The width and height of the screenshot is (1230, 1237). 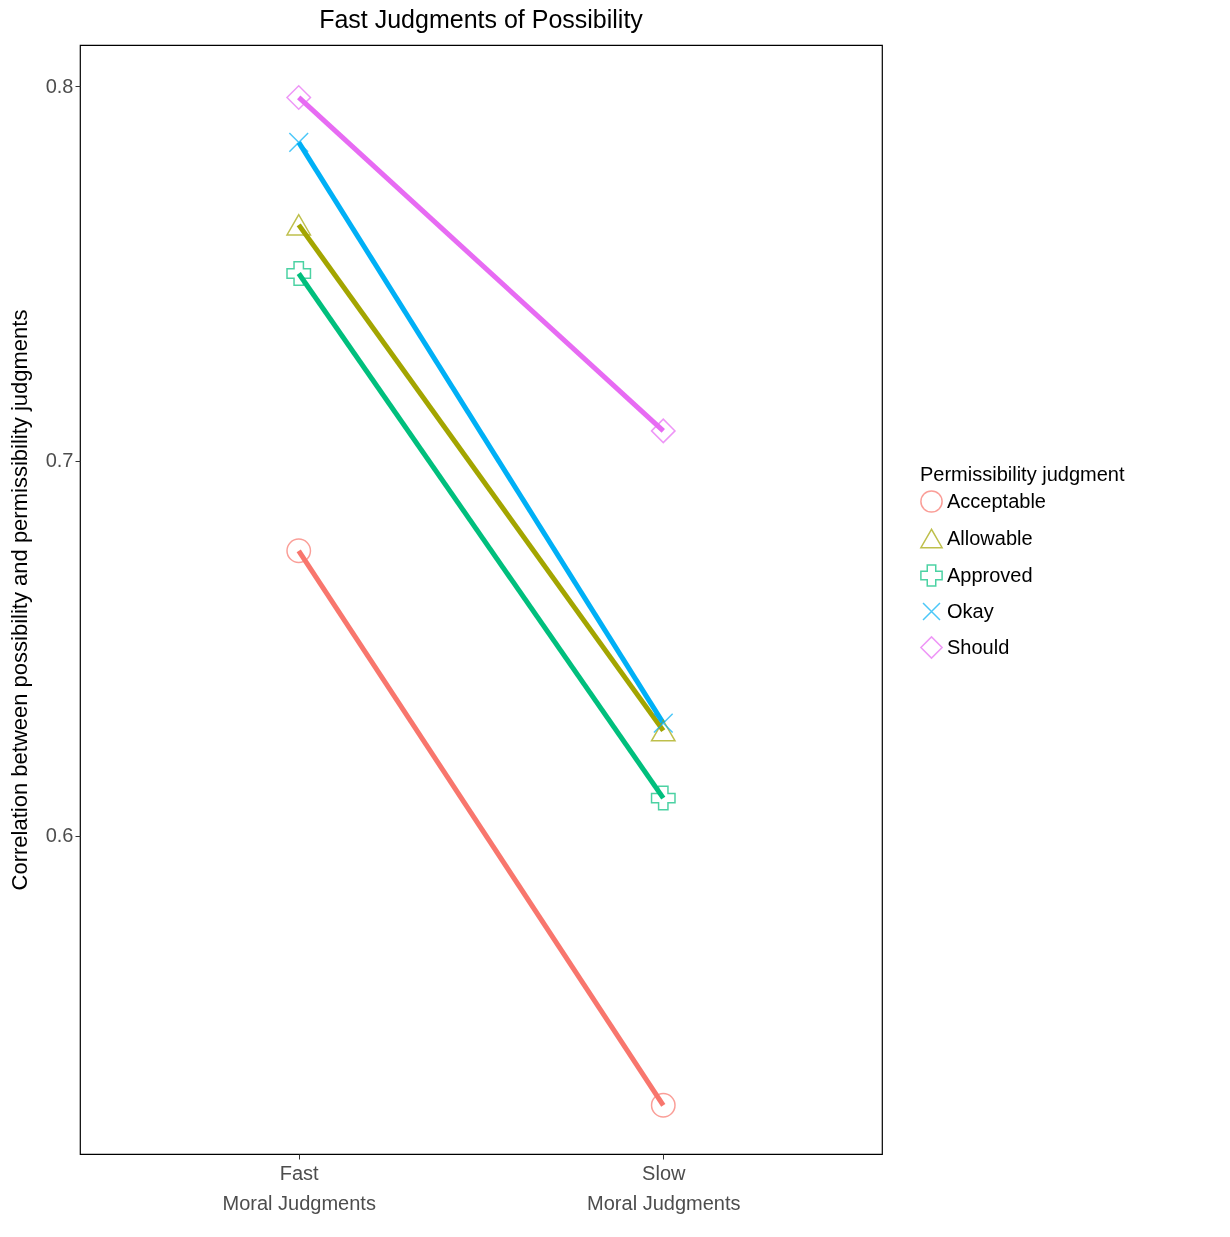 What do you see at coordinates (1022, 474) in the screenshot?
I see `legend-title: Permissibility judgment` at bounding box center [1022, 474].